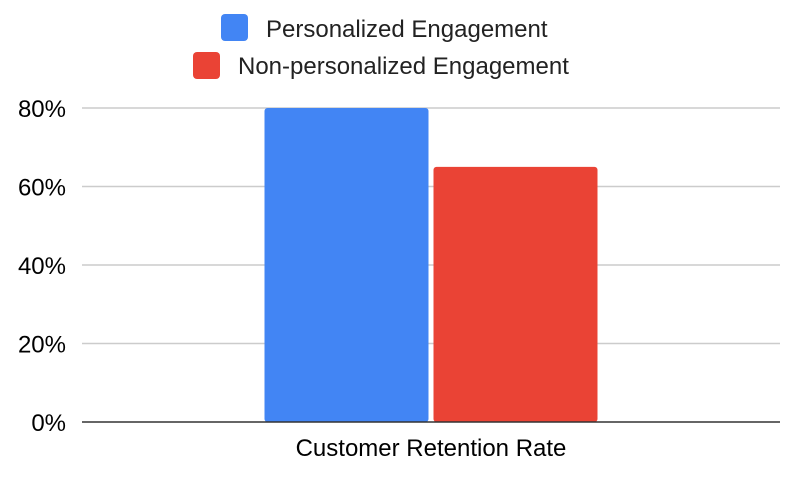 The image size is (798, 477). I want to click on x-category-label: Customer Retention Rate, so click(431, 448).